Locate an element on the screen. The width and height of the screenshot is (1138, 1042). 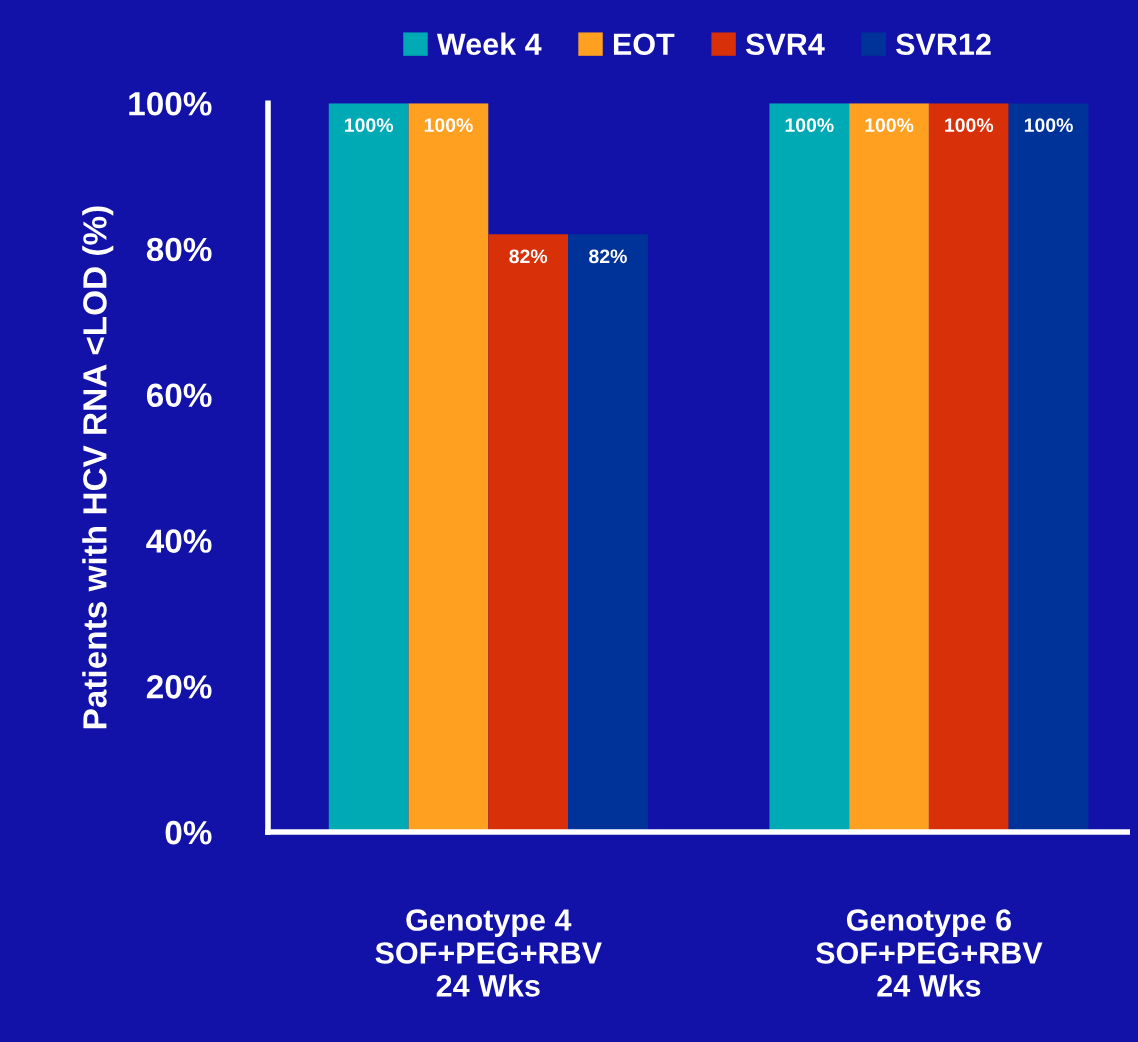
legend-label: EOT is located at coordinates (644, 44).